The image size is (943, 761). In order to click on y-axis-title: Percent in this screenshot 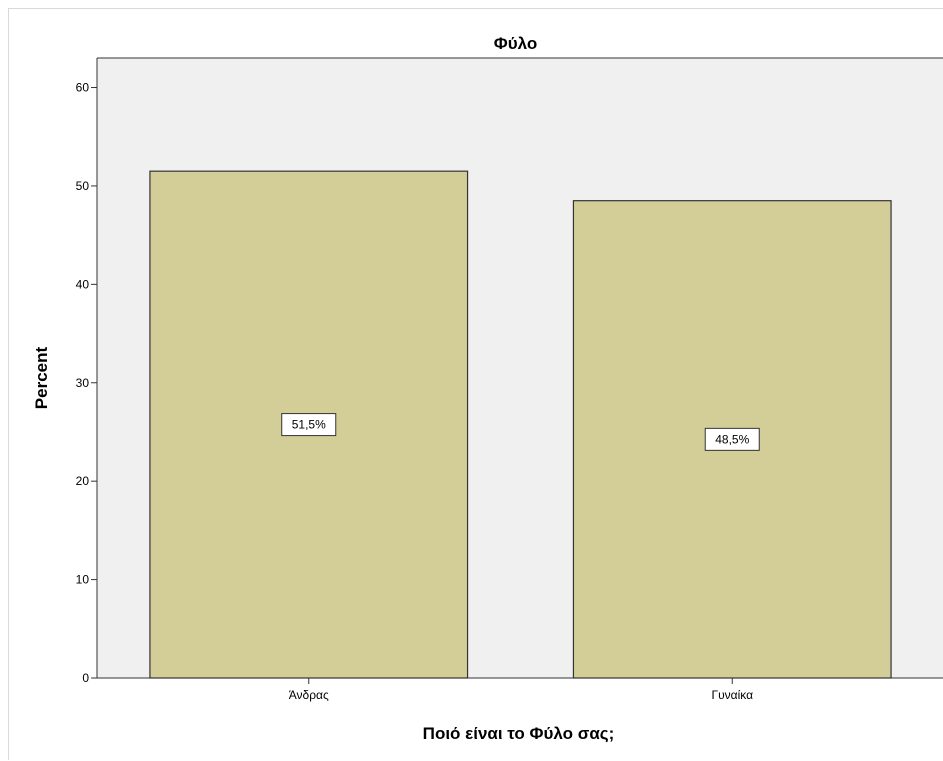, I will do `click(41, 377)`.